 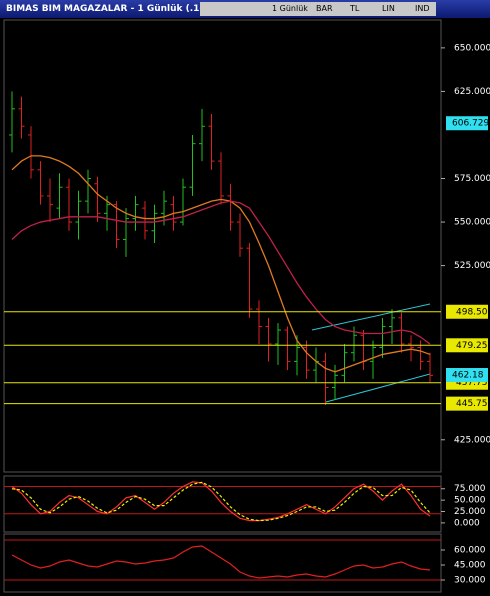 What do you see at coordinates (472, 48) in the screenshot?
I see `y-tick-label: 650.000` at bounding box center [472, 48].